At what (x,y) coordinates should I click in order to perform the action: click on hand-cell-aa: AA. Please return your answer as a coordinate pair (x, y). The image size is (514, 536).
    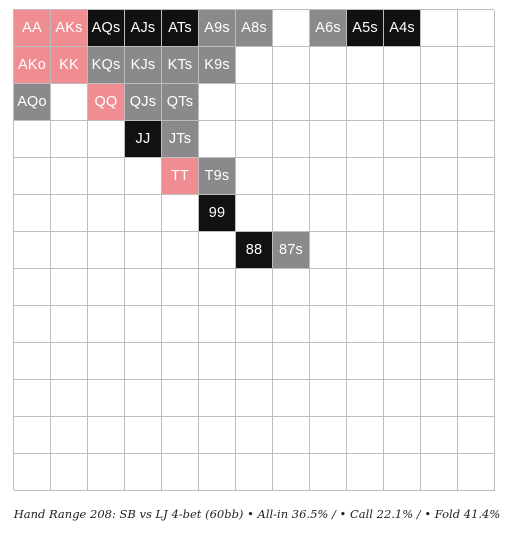
    Looking at the image, I should click on (32, 28).